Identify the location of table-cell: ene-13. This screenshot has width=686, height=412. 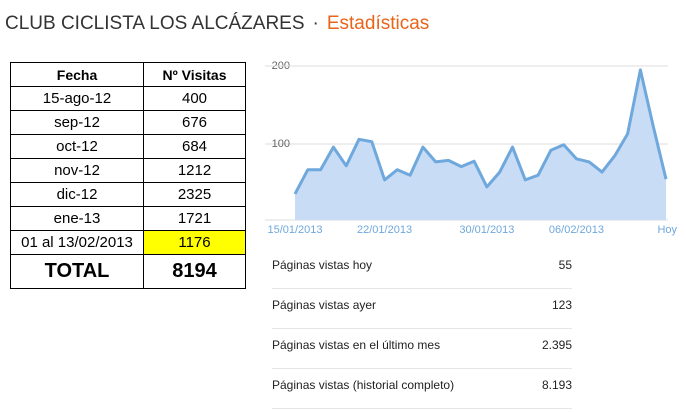
(77, 218).